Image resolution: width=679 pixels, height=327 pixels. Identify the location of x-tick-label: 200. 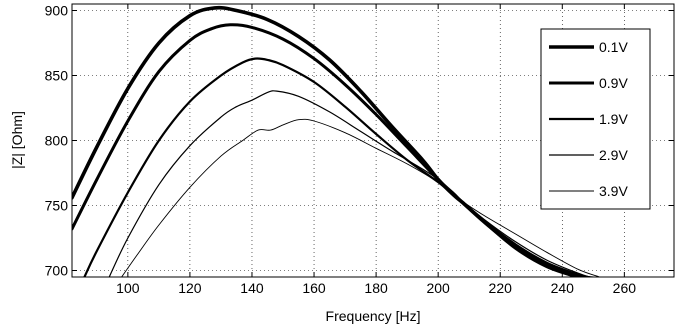
(438, 288).